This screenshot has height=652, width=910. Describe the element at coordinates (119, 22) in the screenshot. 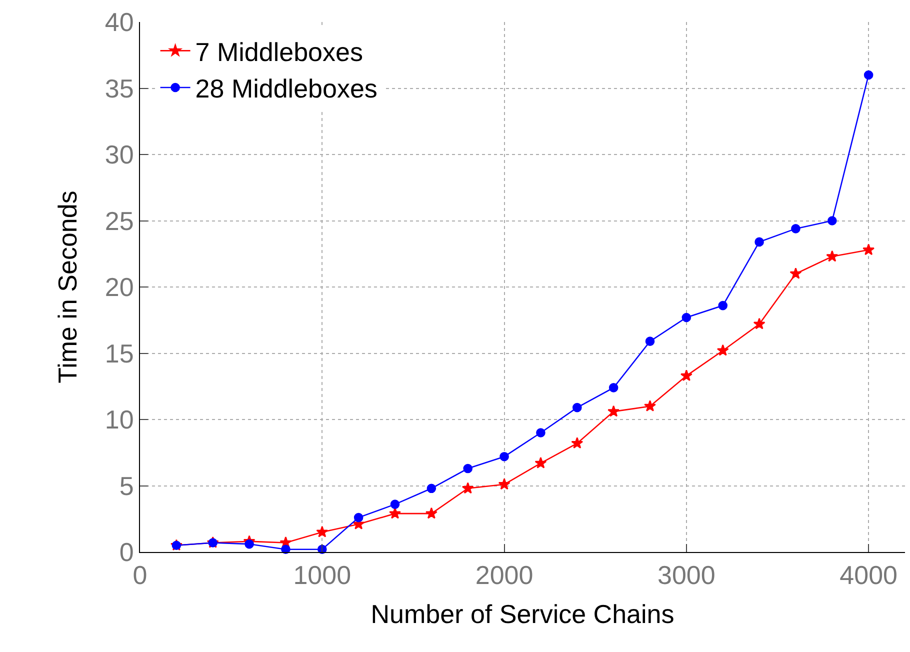

I see `y-tick-label: 40` at that location.